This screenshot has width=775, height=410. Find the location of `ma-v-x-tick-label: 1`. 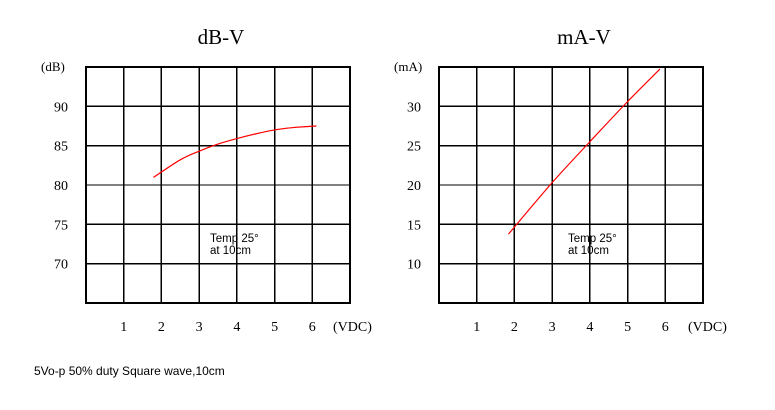

ma-v-x-tick-label: 1 is located at coordinates (476, 327).